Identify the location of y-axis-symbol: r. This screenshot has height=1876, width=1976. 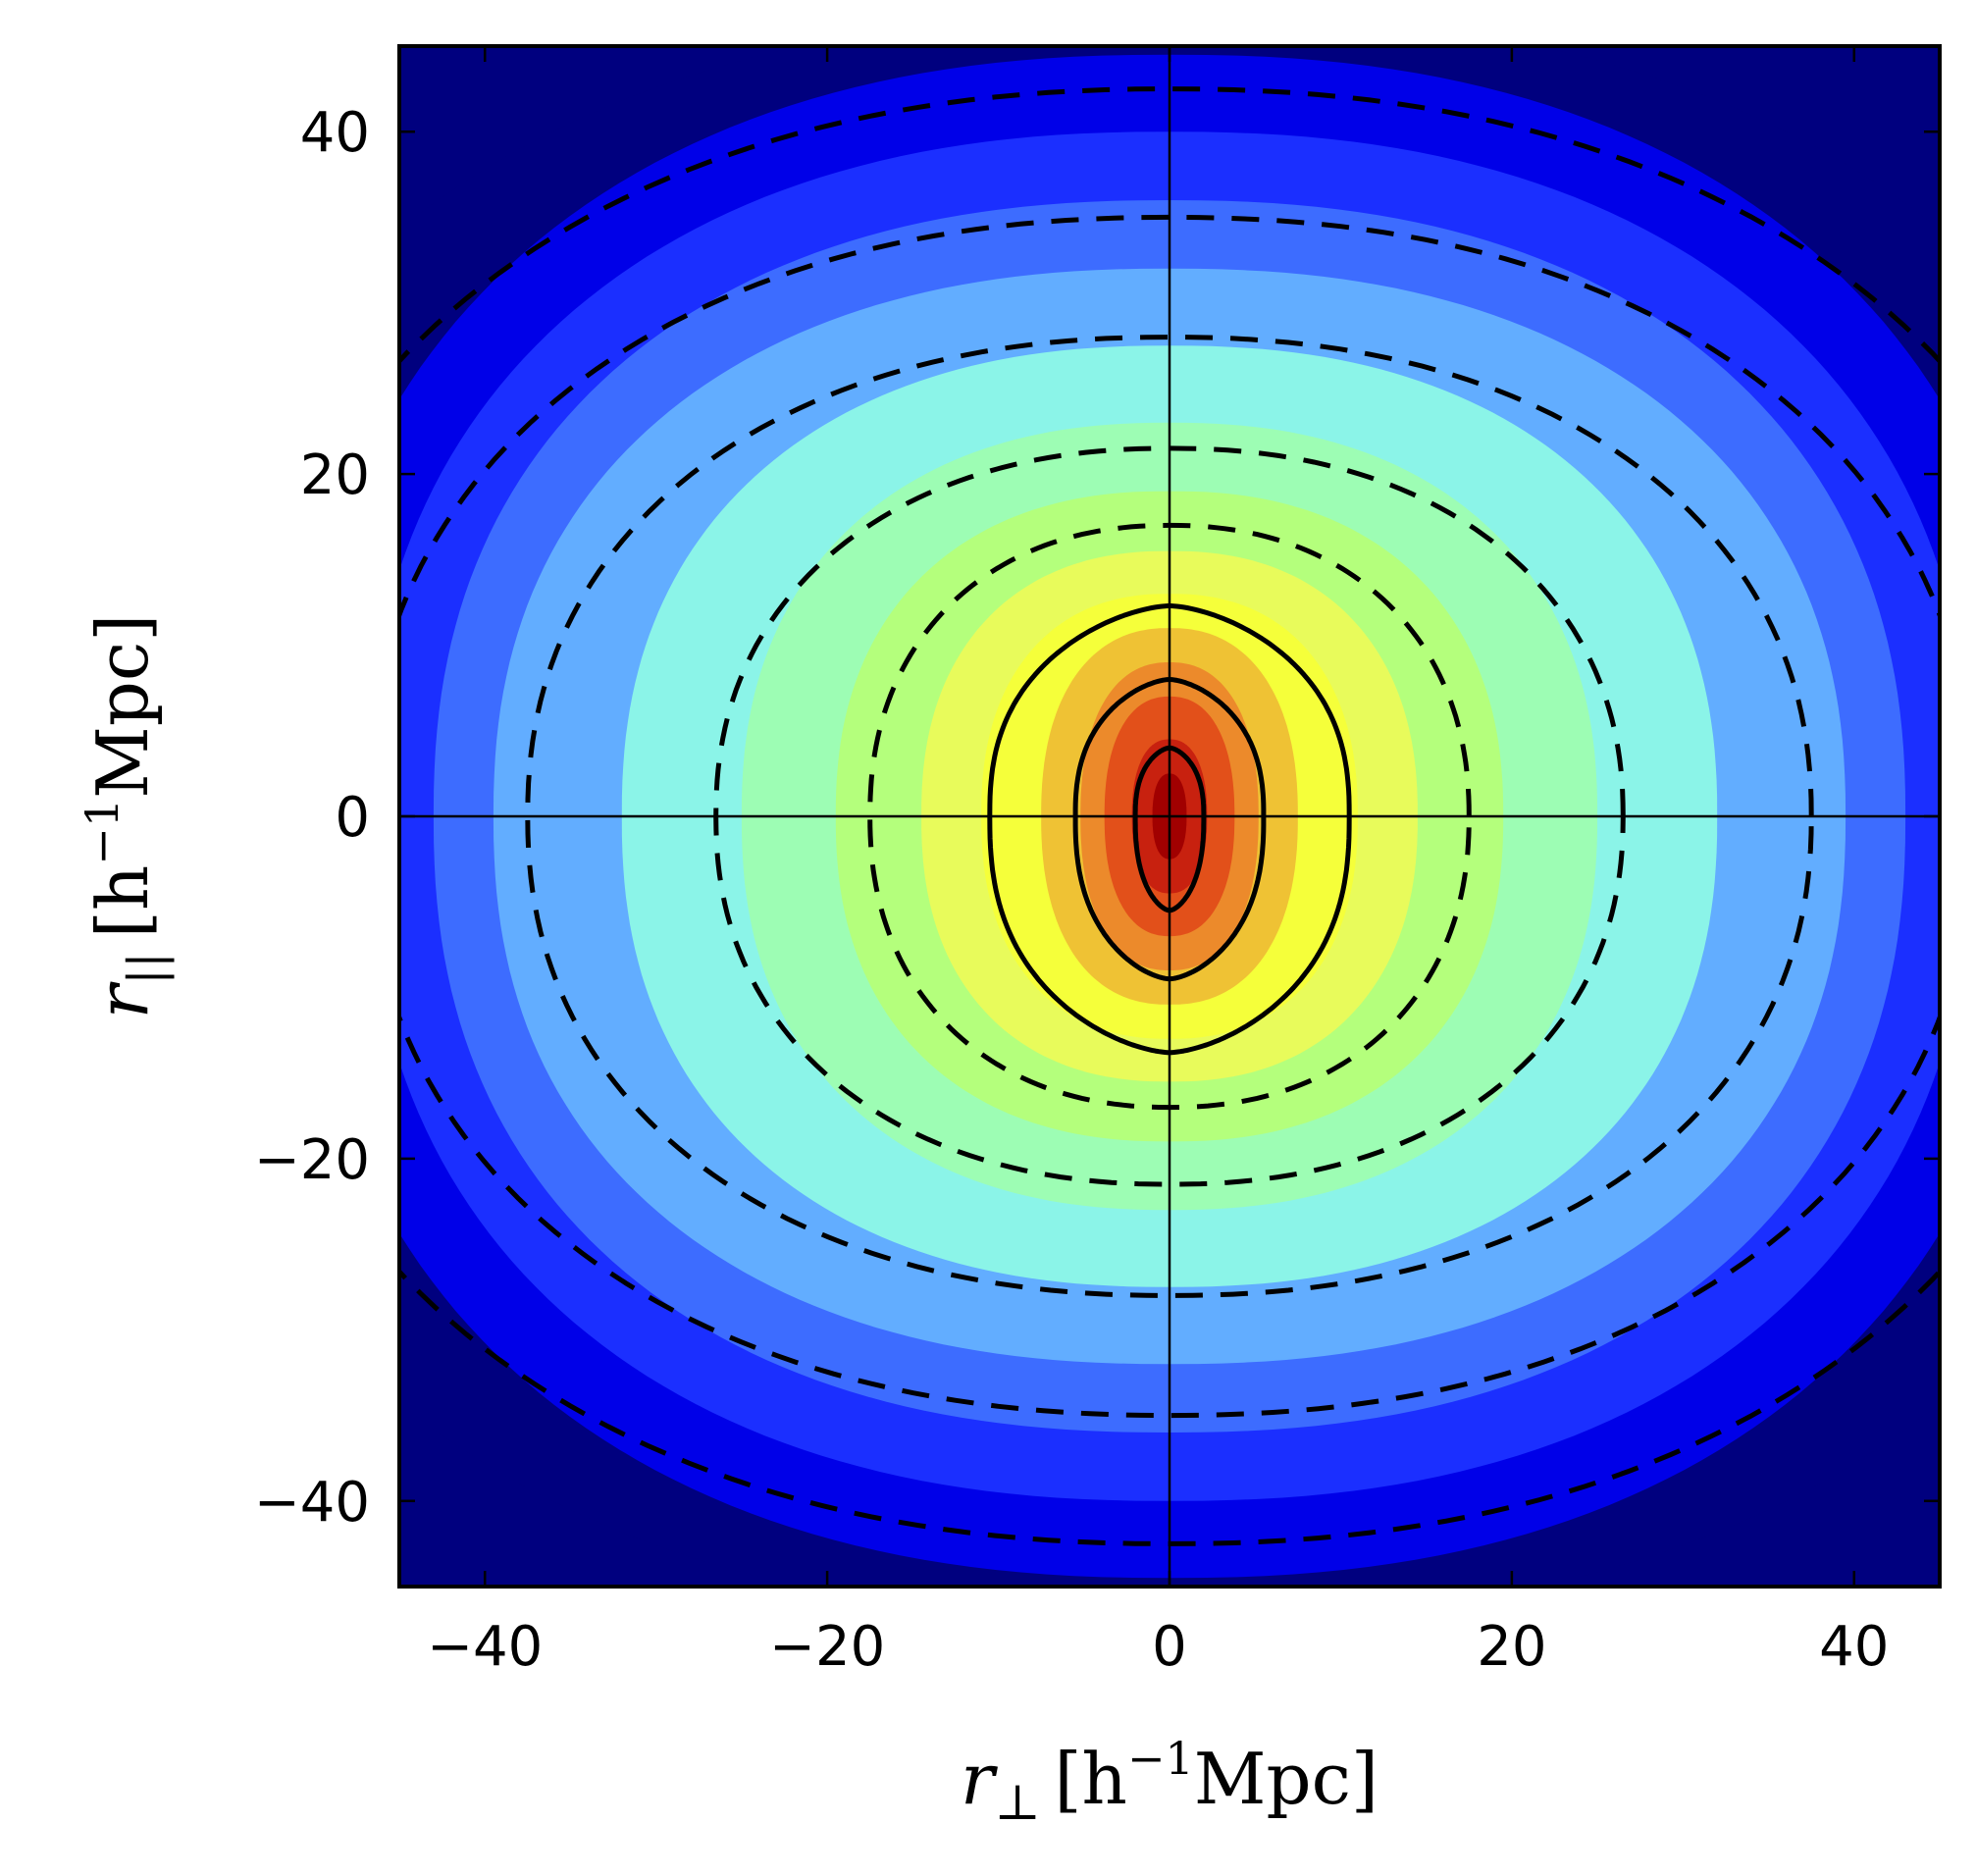
(122, 999).